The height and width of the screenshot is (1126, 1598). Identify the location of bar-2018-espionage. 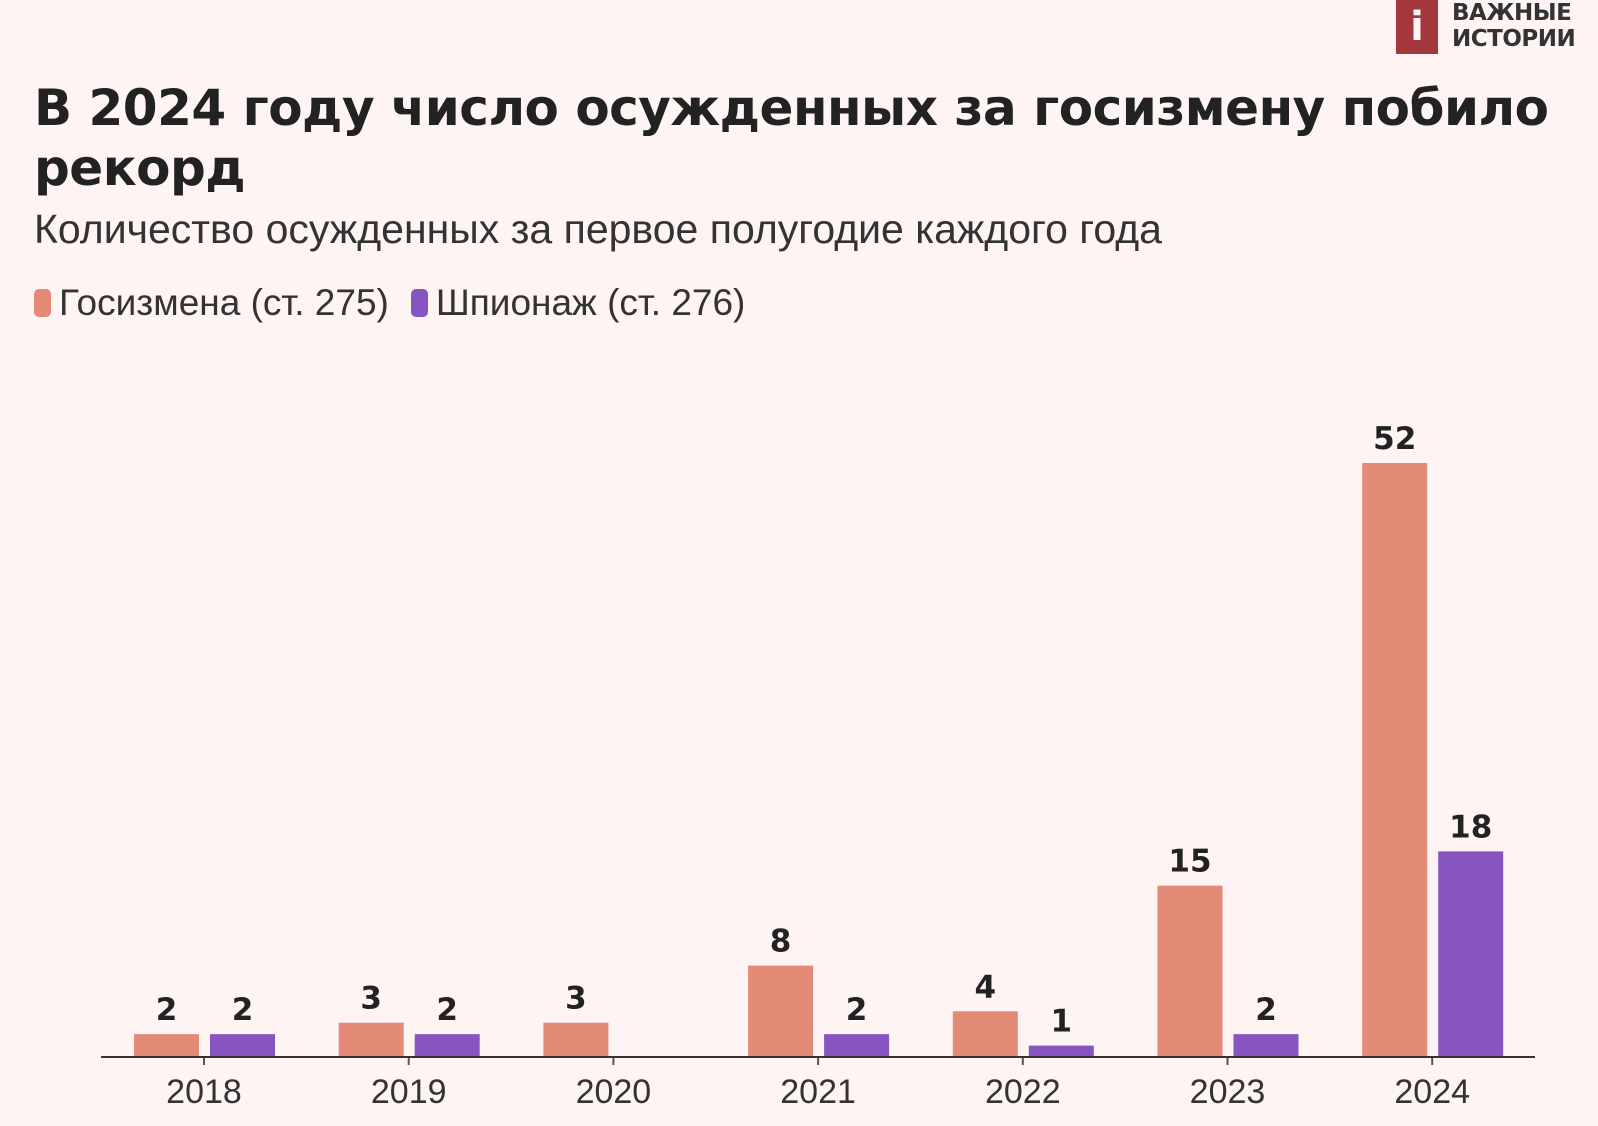
(242, 1045).